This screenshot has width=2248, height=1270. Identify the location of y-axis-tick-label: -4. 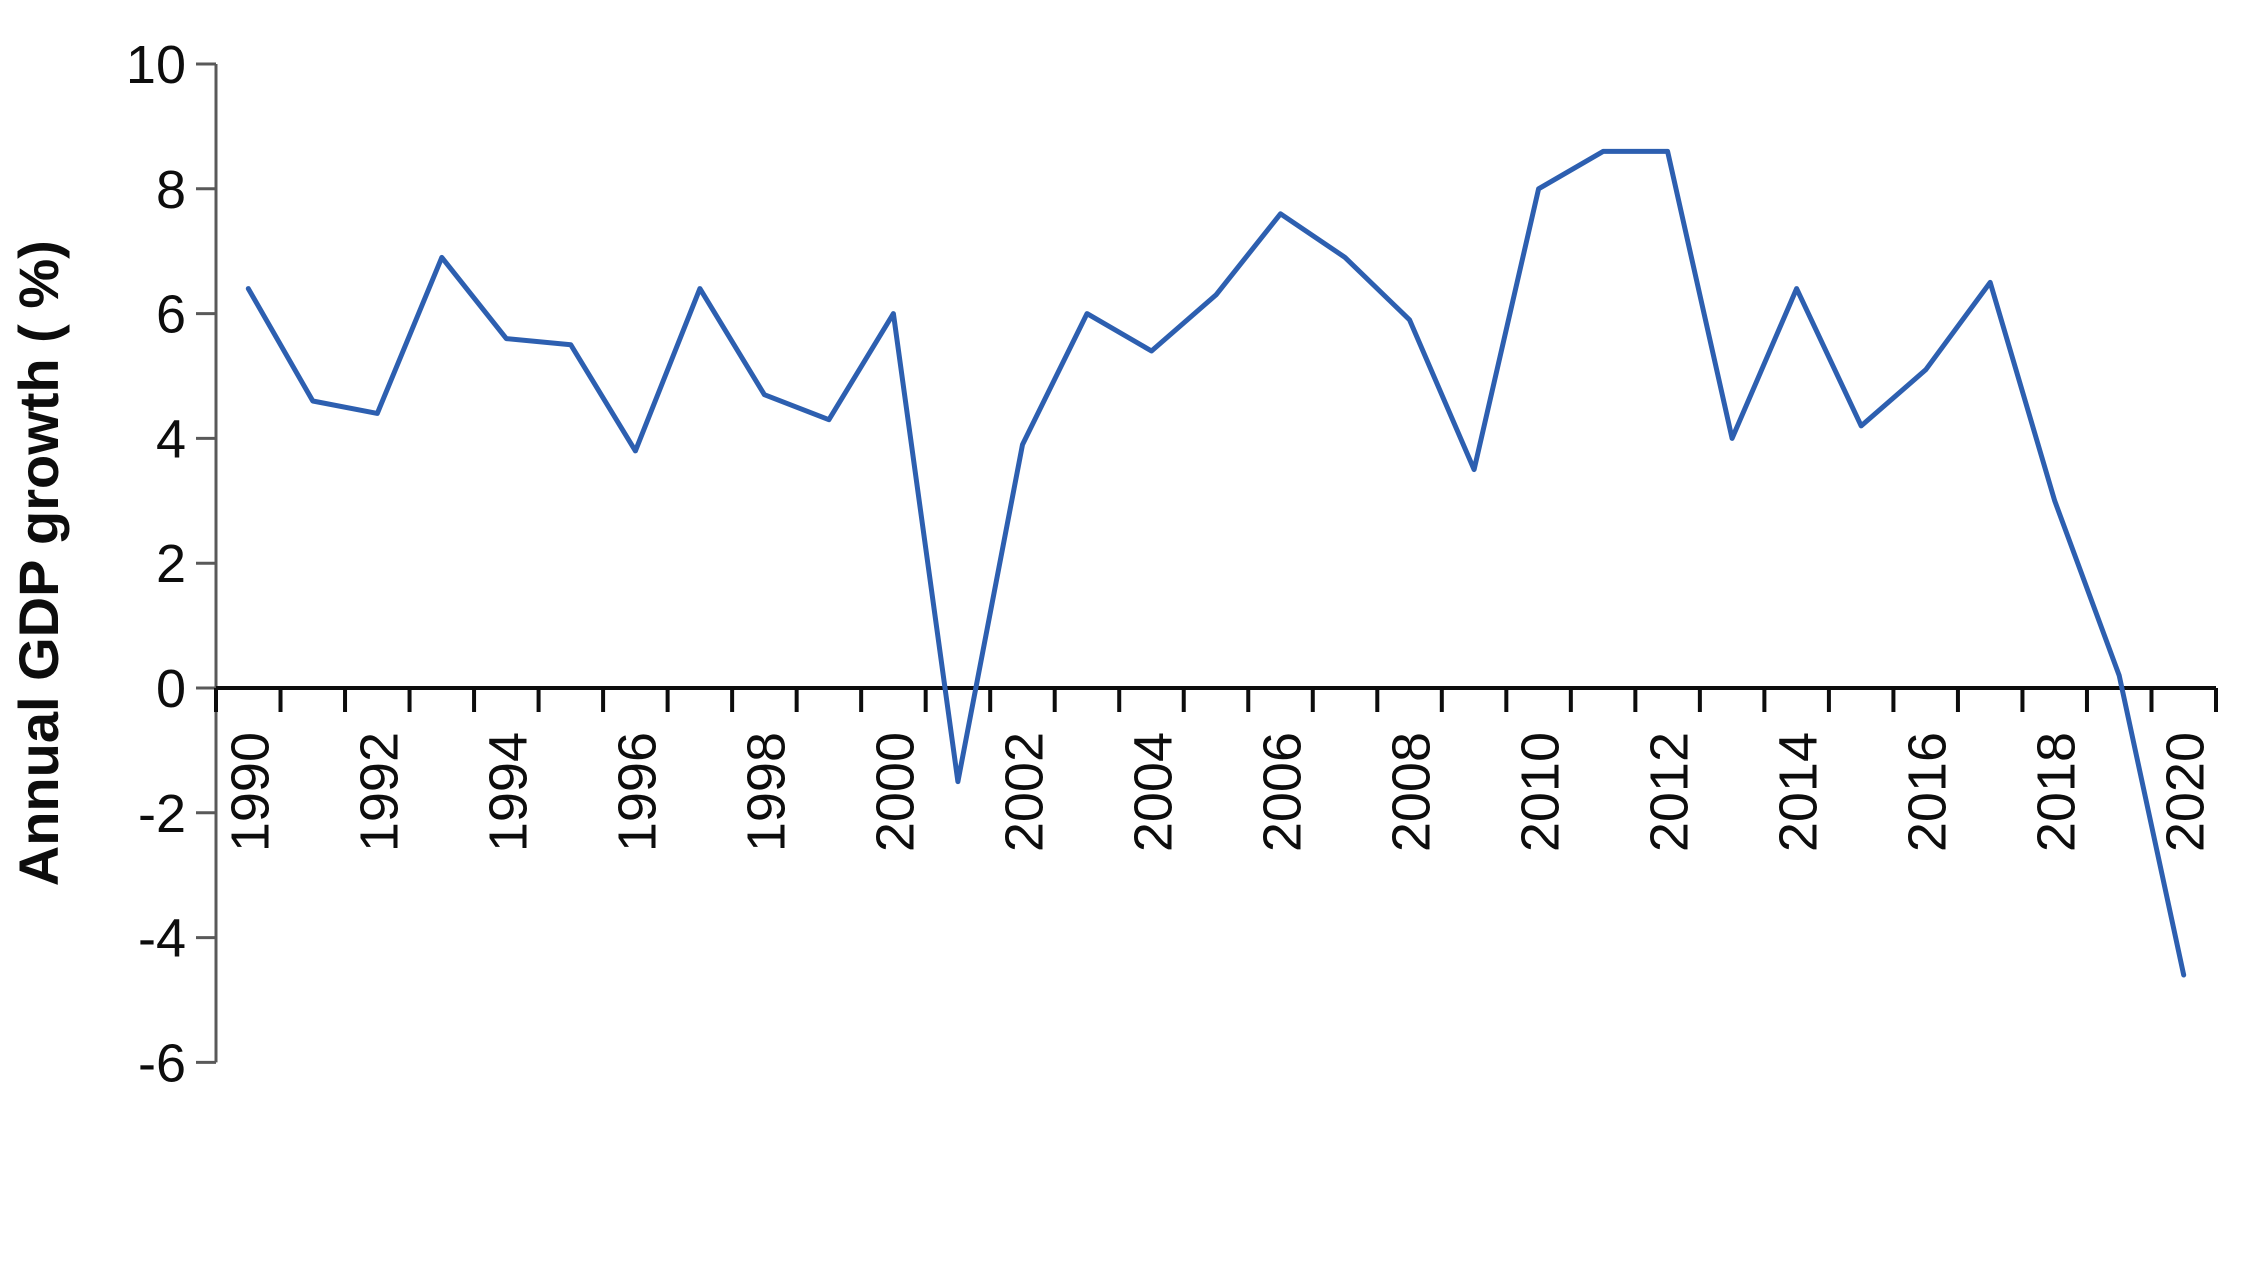
(162, 939).